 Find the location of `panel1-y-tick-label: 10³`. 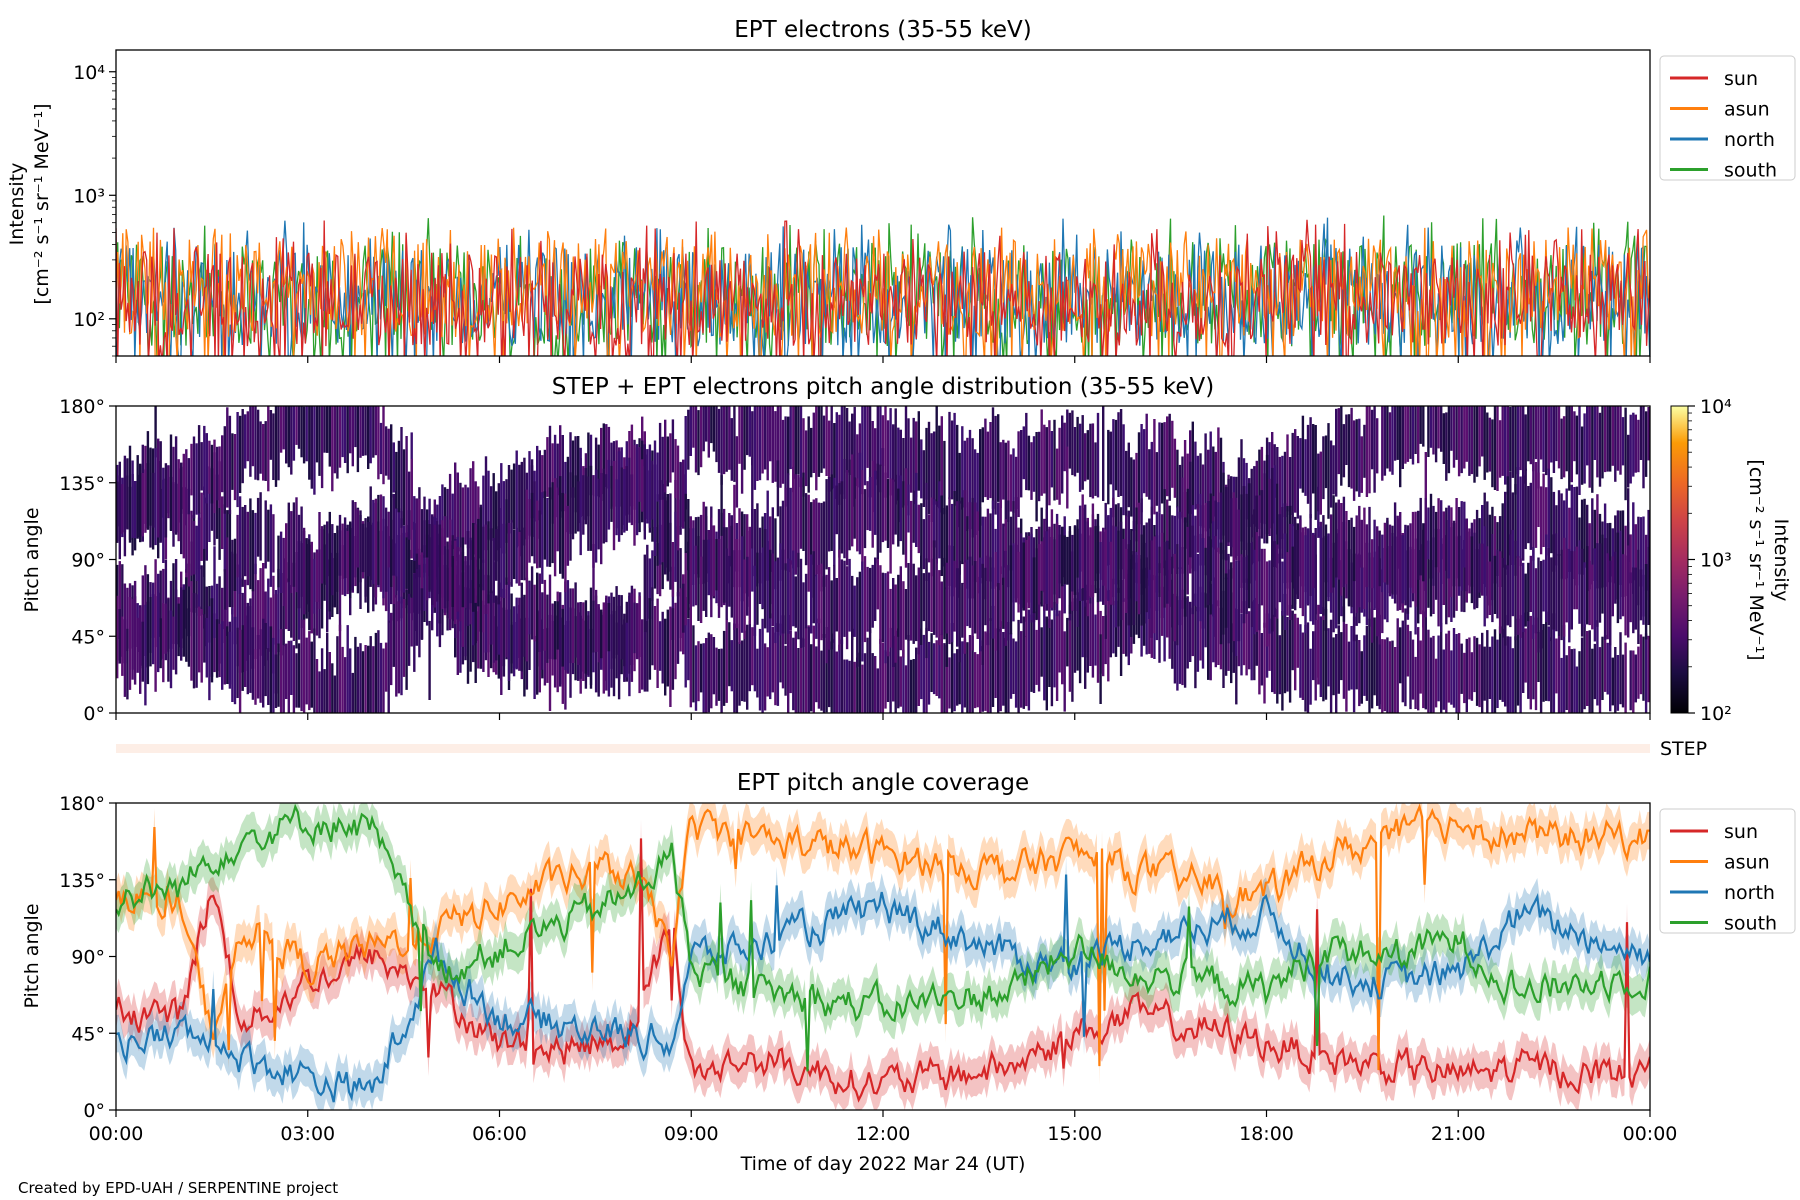

panel1-y-tick-label: 10³ is located at coordinates (89, 196).